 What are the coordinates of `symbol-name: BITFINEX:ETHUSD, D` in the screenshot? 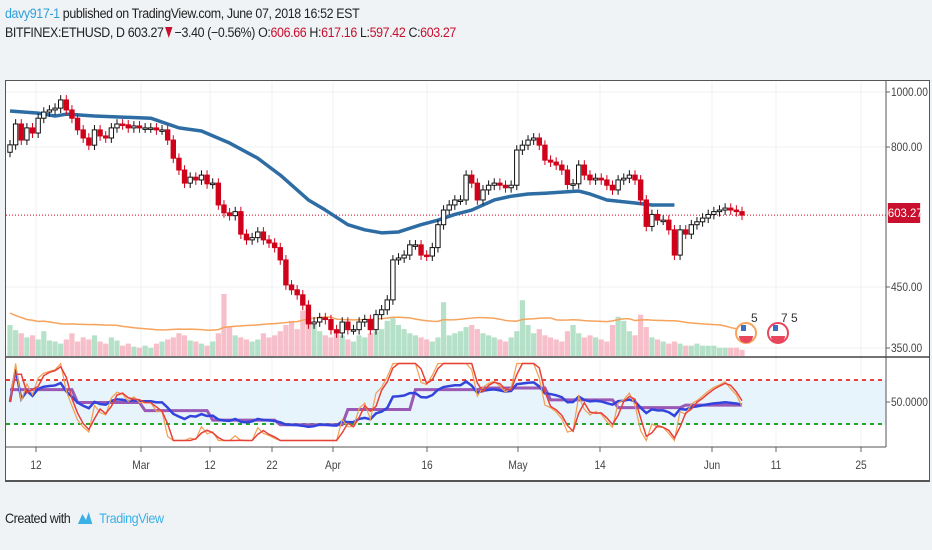 It's located at (65, 32).